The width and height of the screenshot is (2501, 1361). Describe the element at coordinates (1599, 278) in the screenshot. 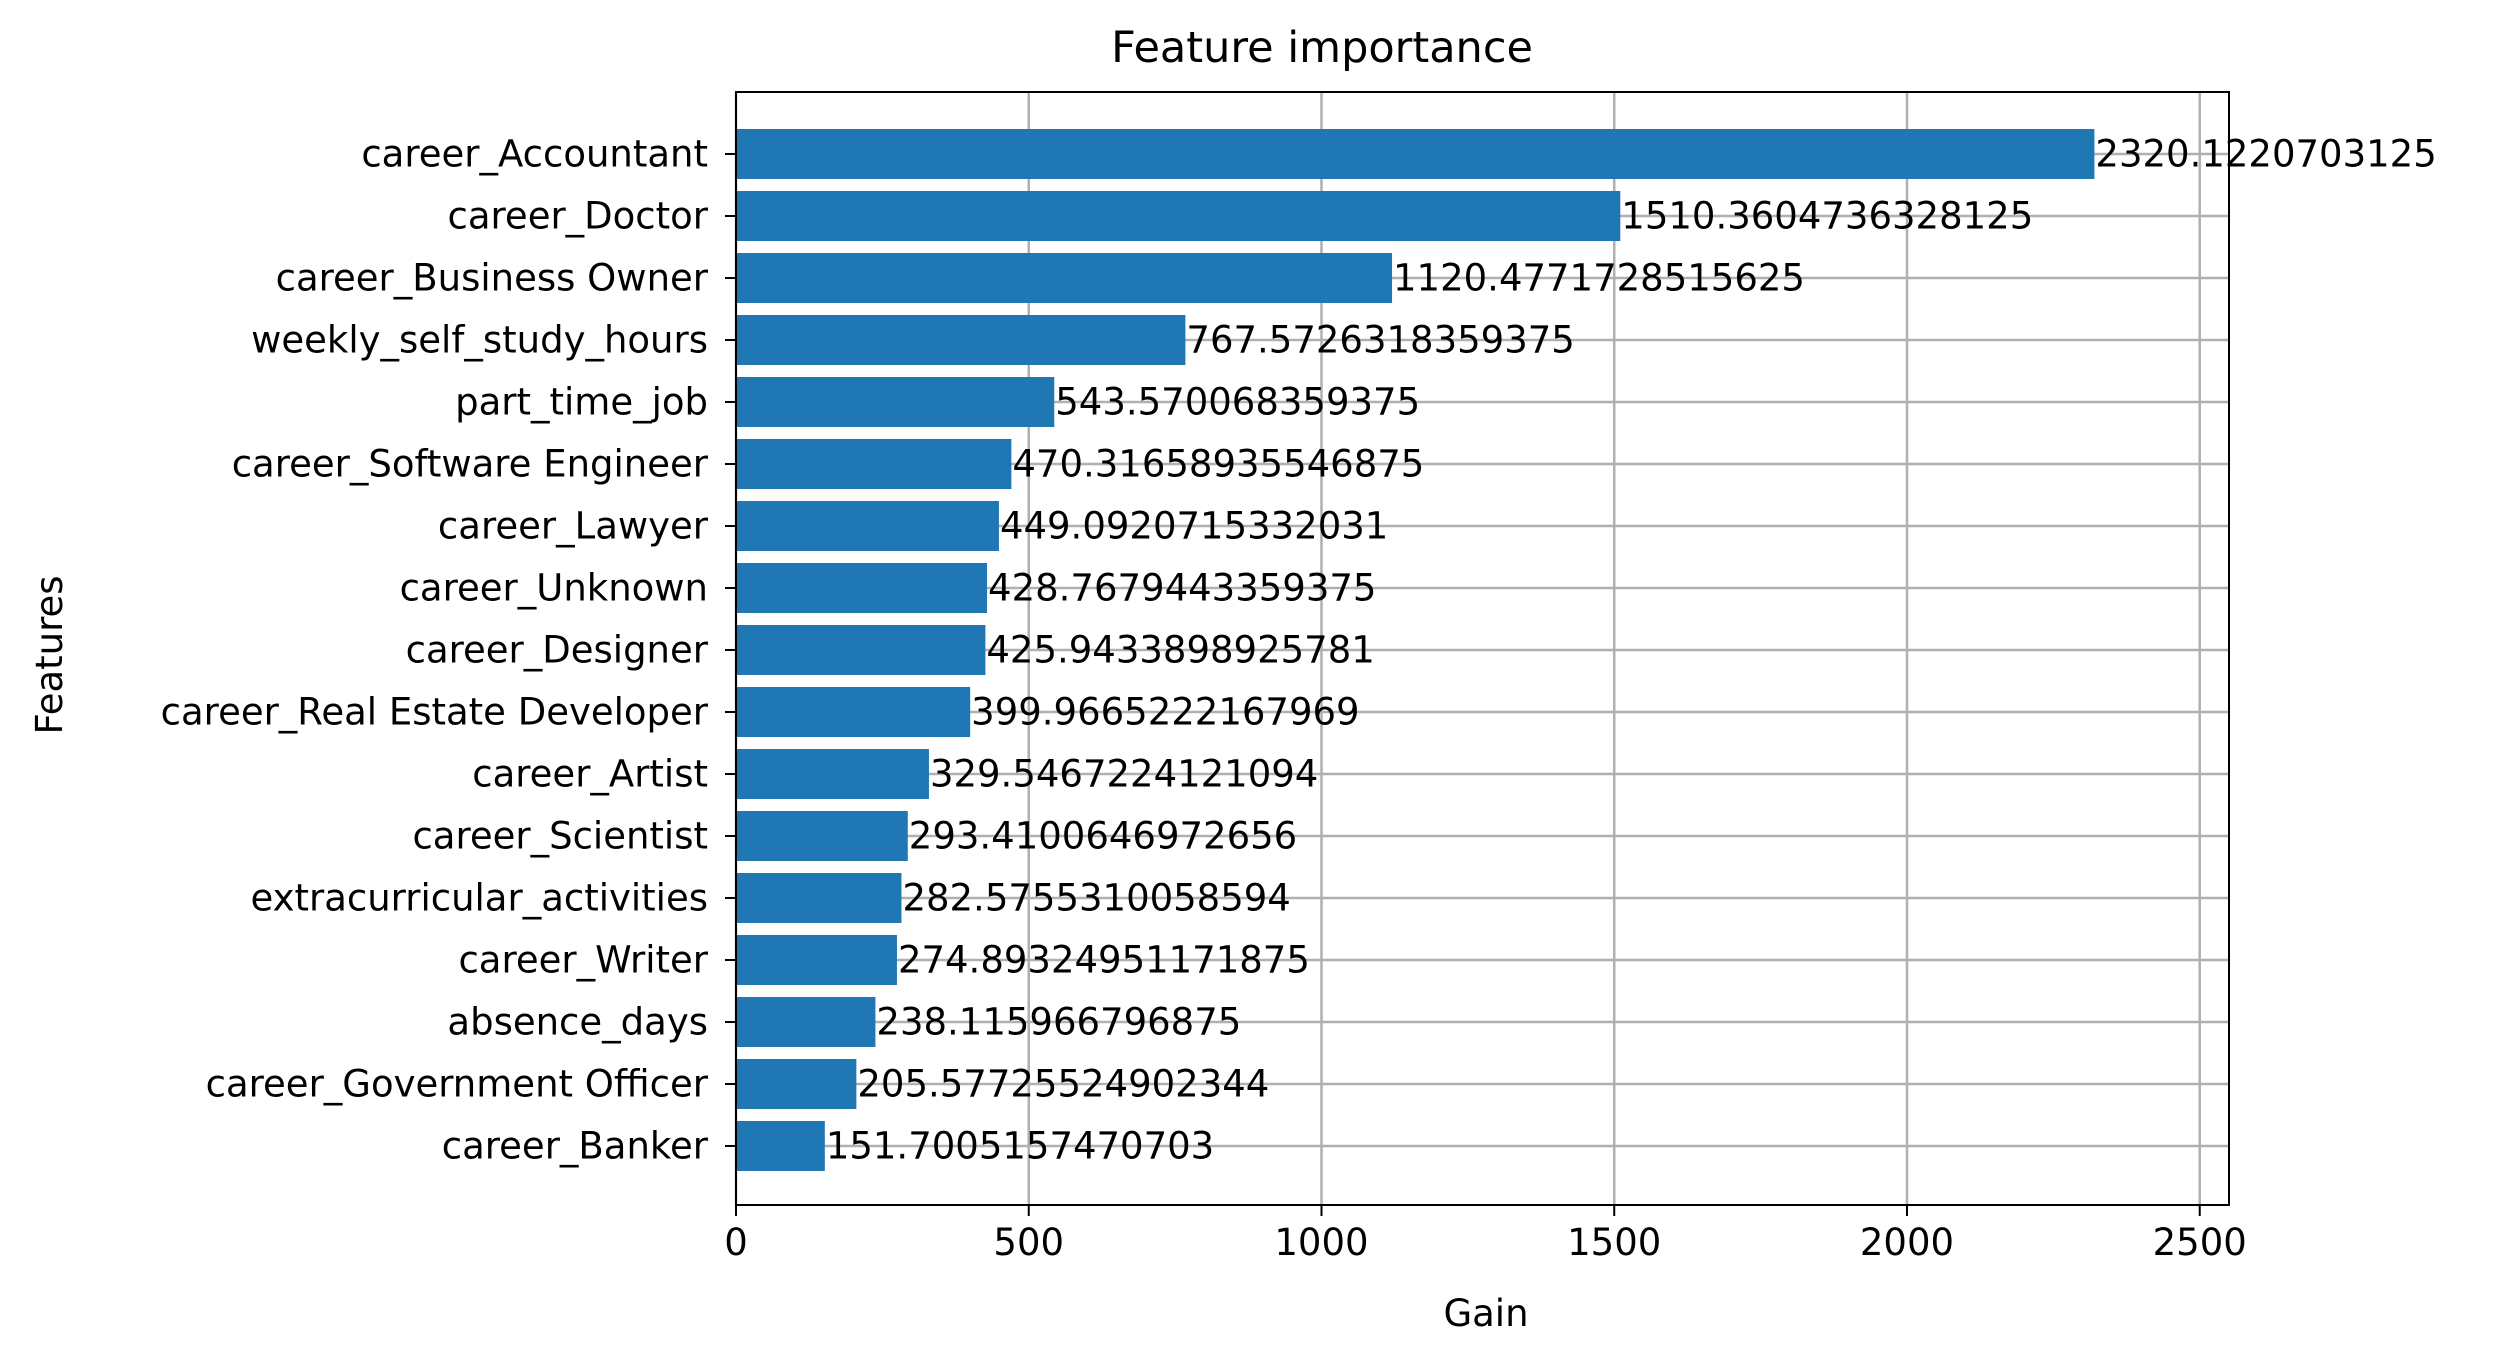

I see `bar-value-label: 1120.4771728515625` at that location.